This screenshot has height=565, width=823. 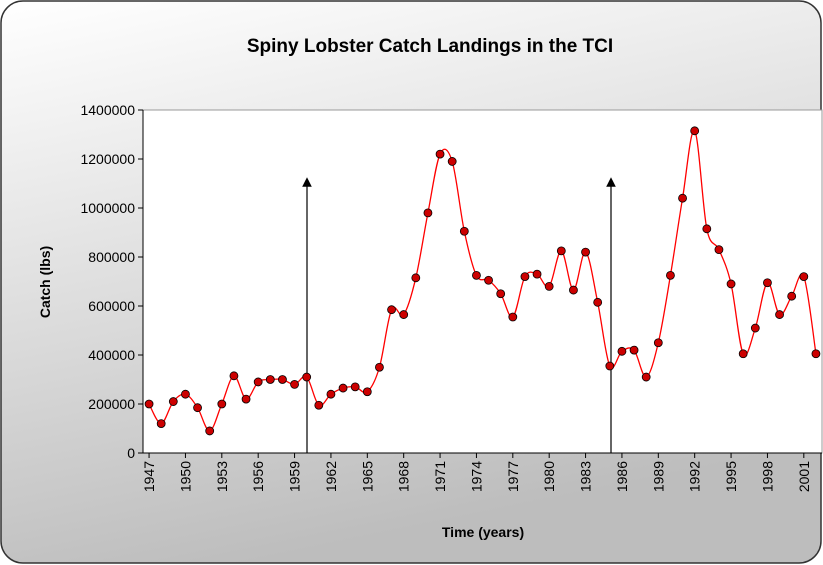 What do you see at coordinates (107, 159) in the screenshot?
I see `y-tick-label: 1200000` at bounding box center [107, 159].